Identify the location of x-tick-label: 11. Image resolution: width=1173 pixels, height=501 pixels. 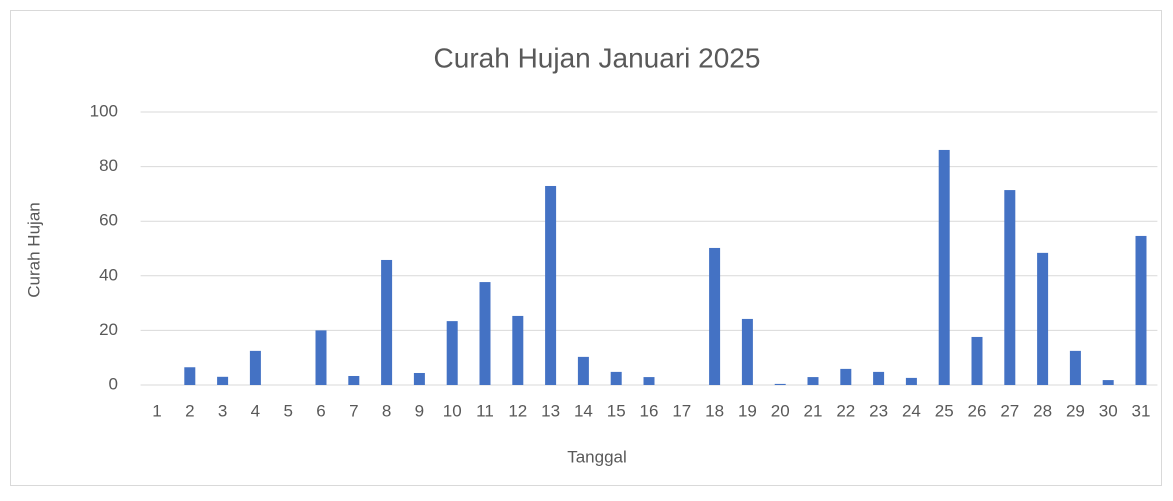
(485, 410).